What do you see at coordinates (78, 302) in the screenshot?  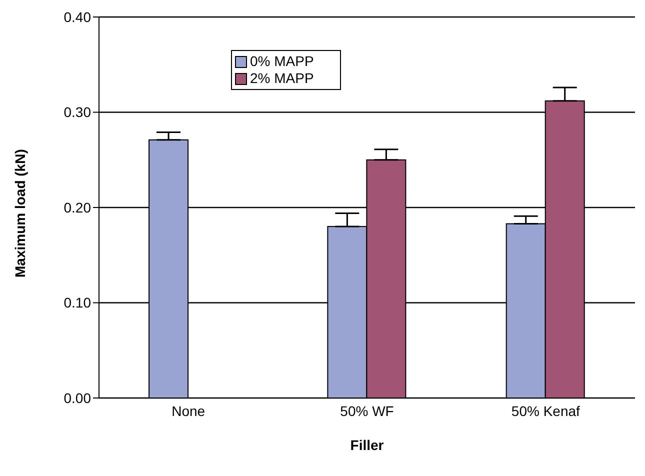 I see `y-tick-label: 0.10` at bounding box center [78, 302].